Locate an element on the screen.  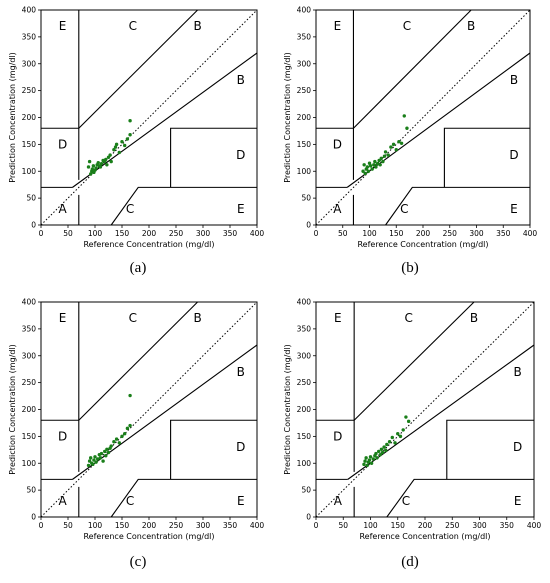
y-tick-label: 250 is located at coordinates (29, 90).